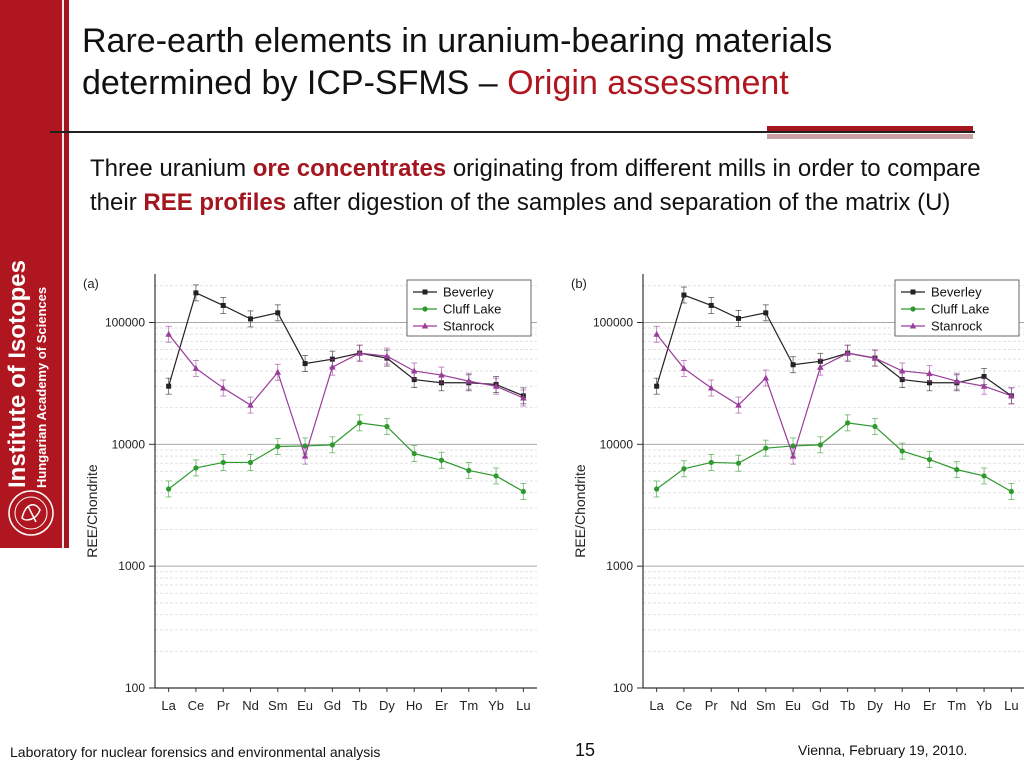  What do you see at coordinates (523, 705) in the screenshot?
I see `chart-a-x-tick-label-lu: Lu` at bounding box center [523, 705].